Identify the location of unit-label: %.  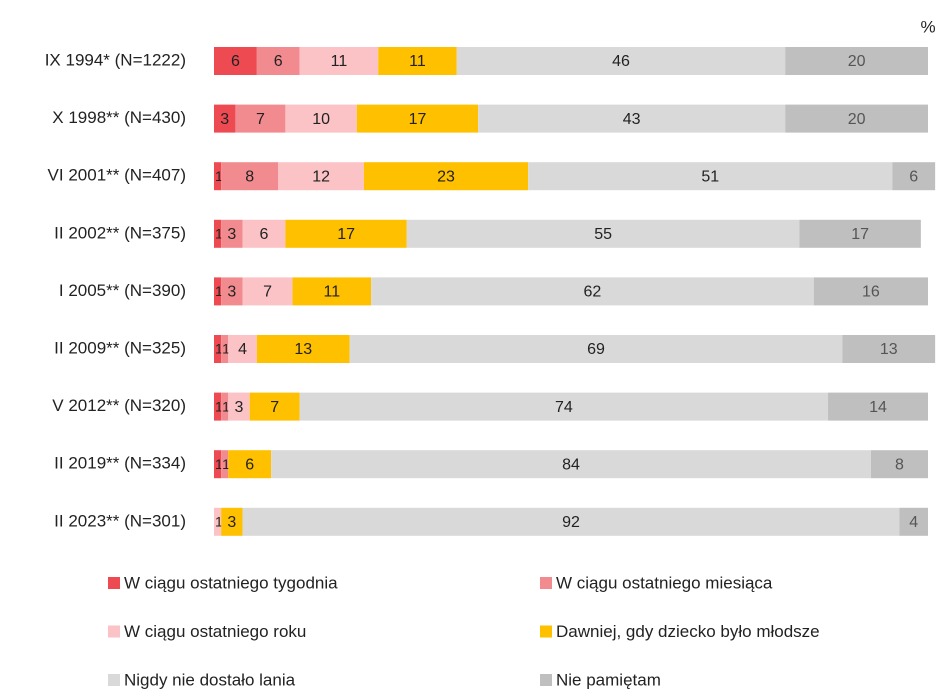
(927, 26).